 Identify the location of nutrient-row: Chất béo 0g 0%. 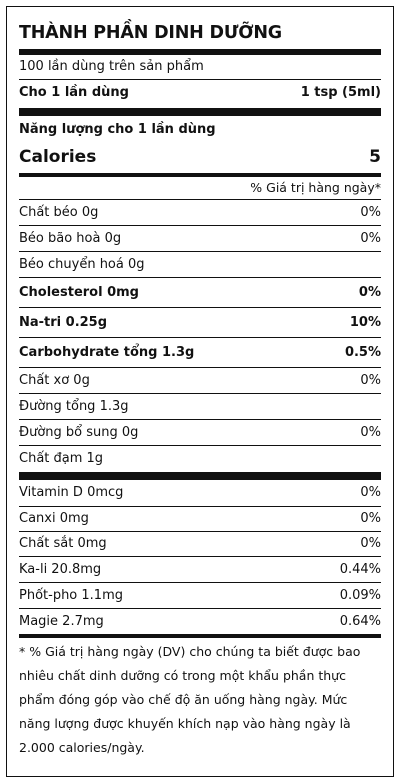
(200, 212).